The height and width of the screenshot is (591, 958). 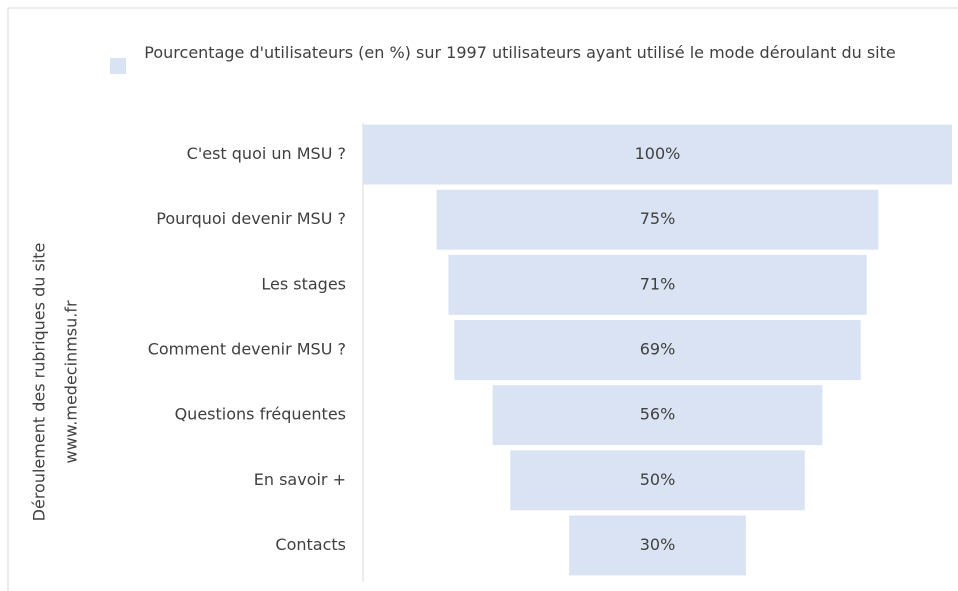 I want to click on category-label: Questions fréquentes, so click(x=260, y=414).